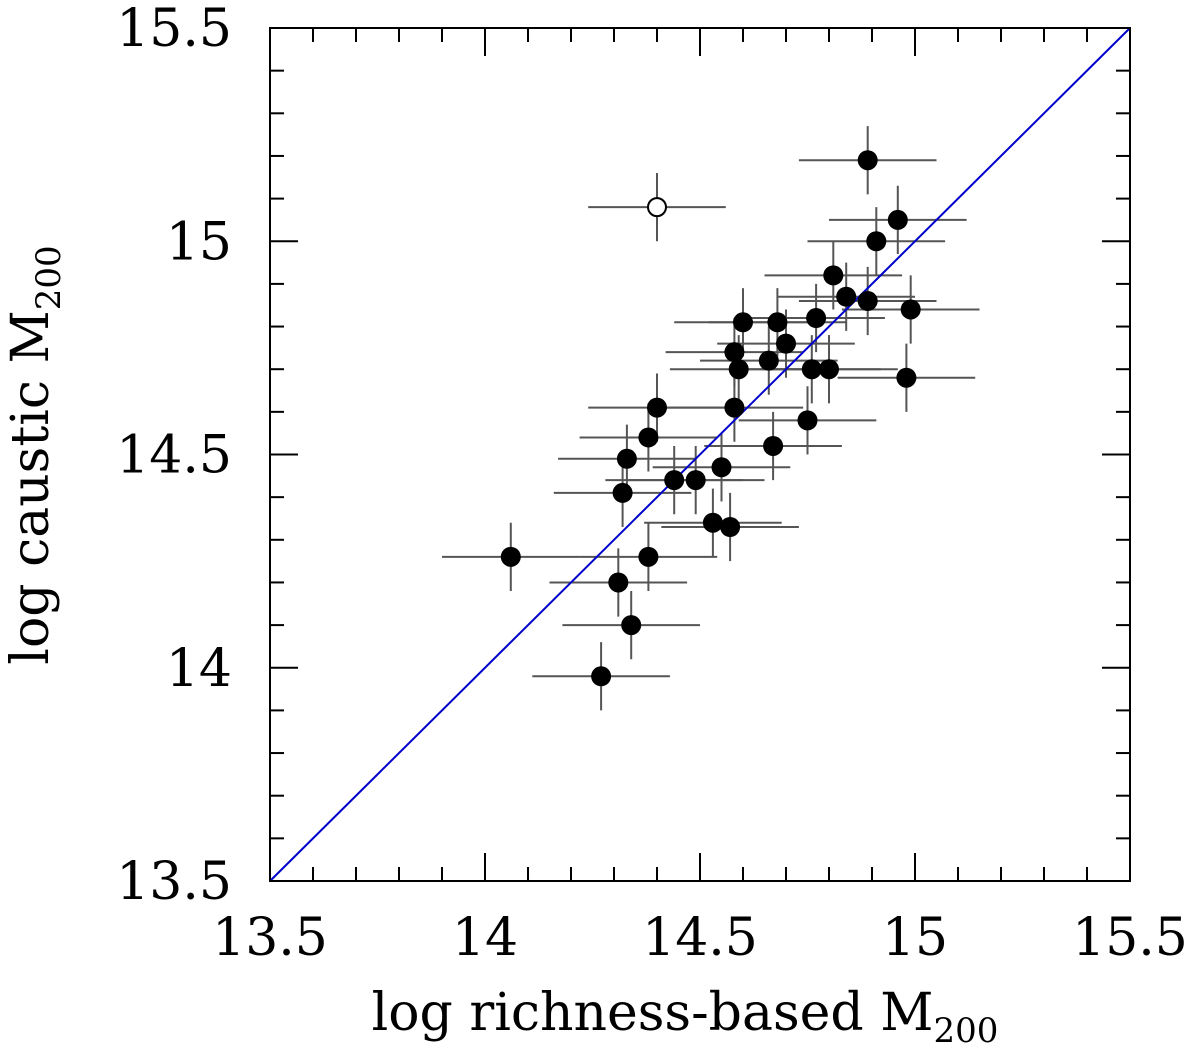  What do you see at coordinates (915, 938) in the screenshot?
I see `x-tick-label: 15` at bounding box center [915, 938].